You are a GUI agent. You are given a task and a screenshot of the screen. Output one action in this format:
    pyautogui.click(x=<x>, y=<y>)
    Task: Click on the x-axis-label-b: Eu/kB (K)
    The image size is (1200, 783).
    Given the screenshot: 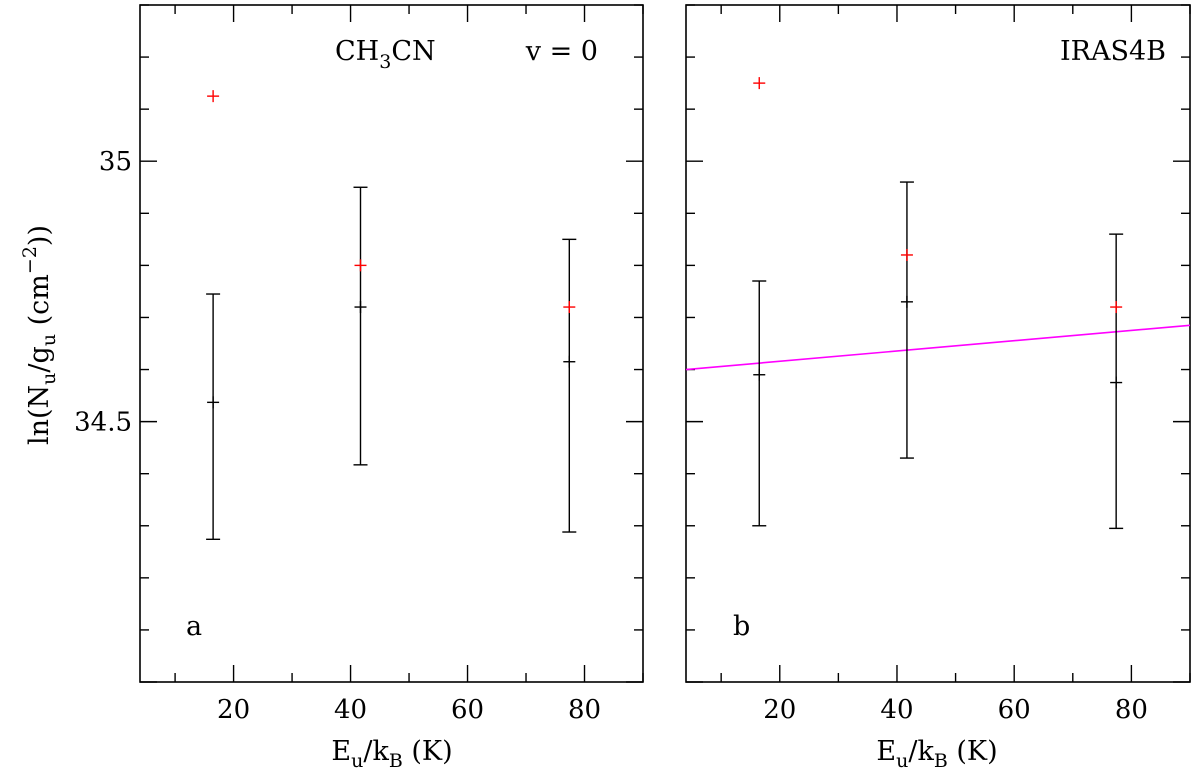 What is the action you would take?
    pyautogui.click(x=936, y=754)
    